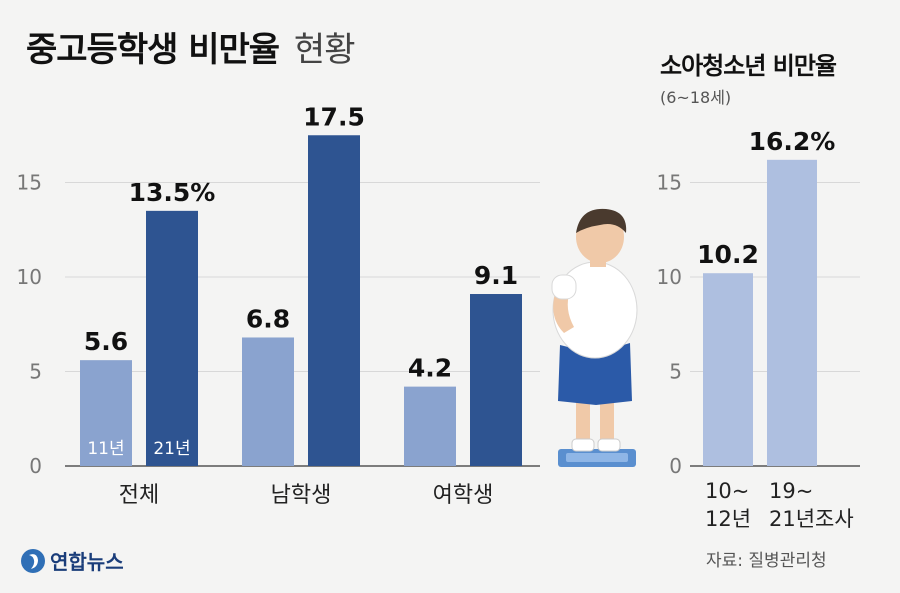  Describe the element at coordinates (669, 277) in the screenshot. I see `right-ytick-label: 10` at that location.